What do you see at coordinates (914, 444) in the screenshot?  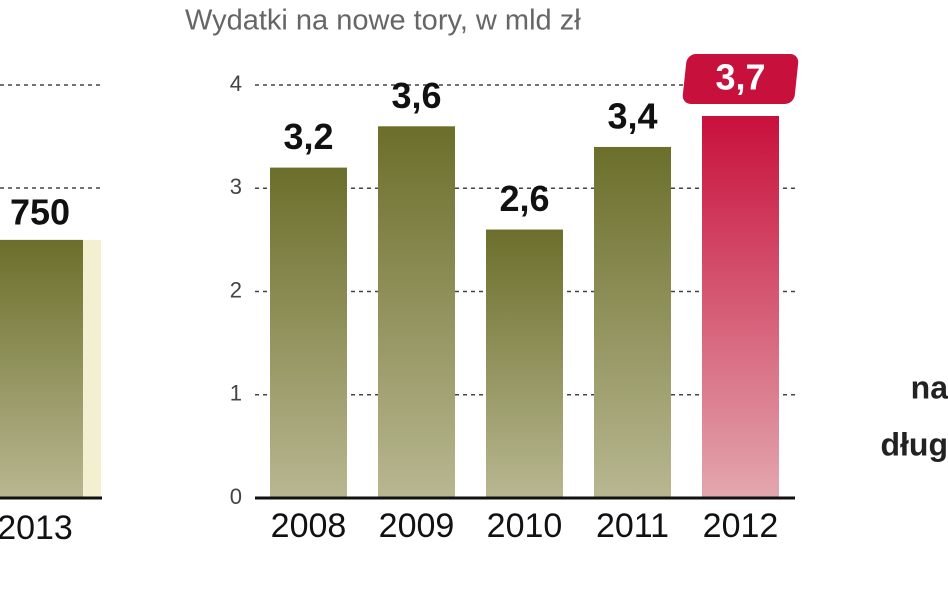 I see `side-text: dług` at bounding box center [914, 444].